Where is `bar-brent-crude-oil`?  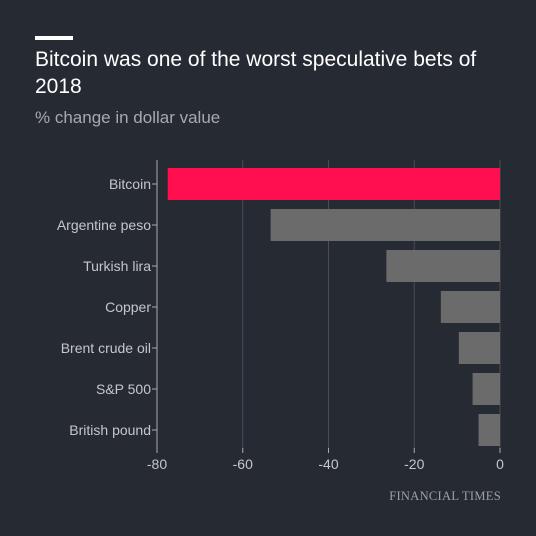
bar-brent-crude-oil is located at coordinates (479, 348).